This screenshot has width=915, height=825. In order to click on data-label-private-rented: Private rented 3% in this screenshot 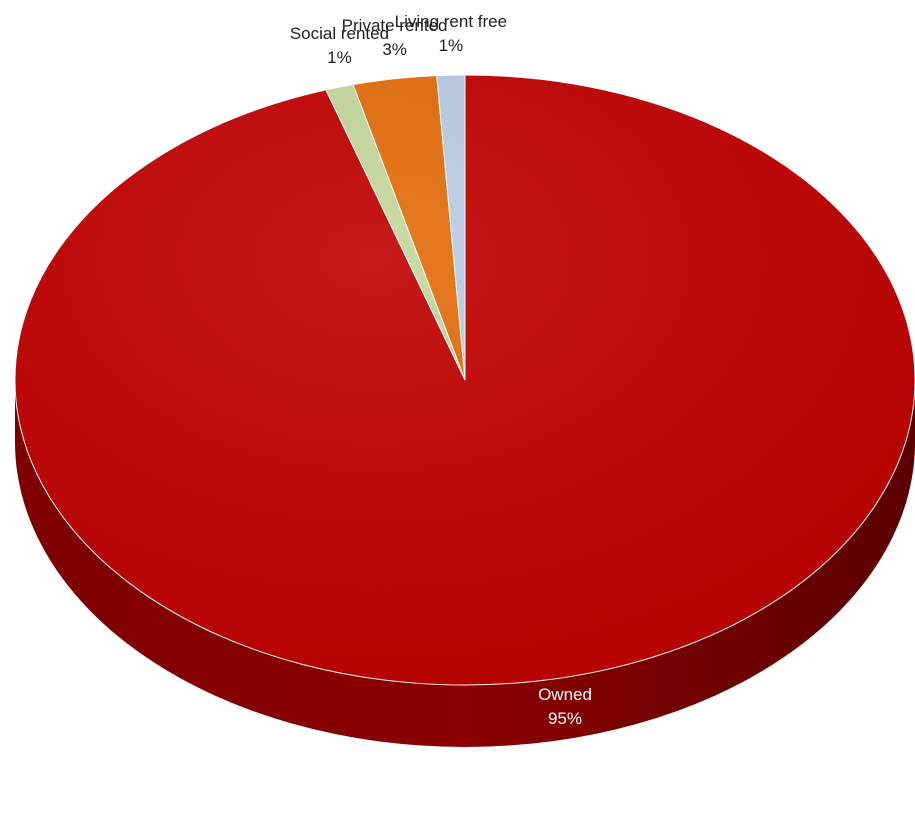, I will do `click(395, 37)`.